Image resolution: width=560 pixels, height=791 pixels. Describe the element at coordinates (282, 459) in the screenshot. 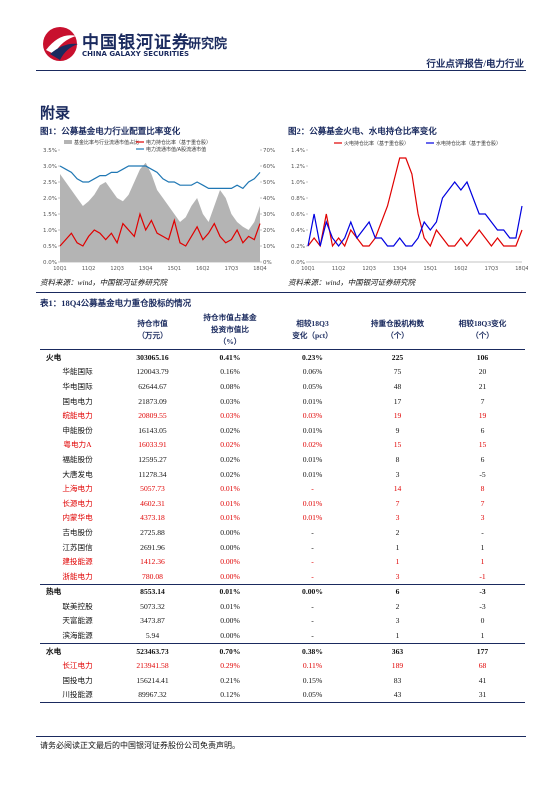

I see `table-row: 福能股份 12595.27 0.02% 0.01% 8 6` at that location.